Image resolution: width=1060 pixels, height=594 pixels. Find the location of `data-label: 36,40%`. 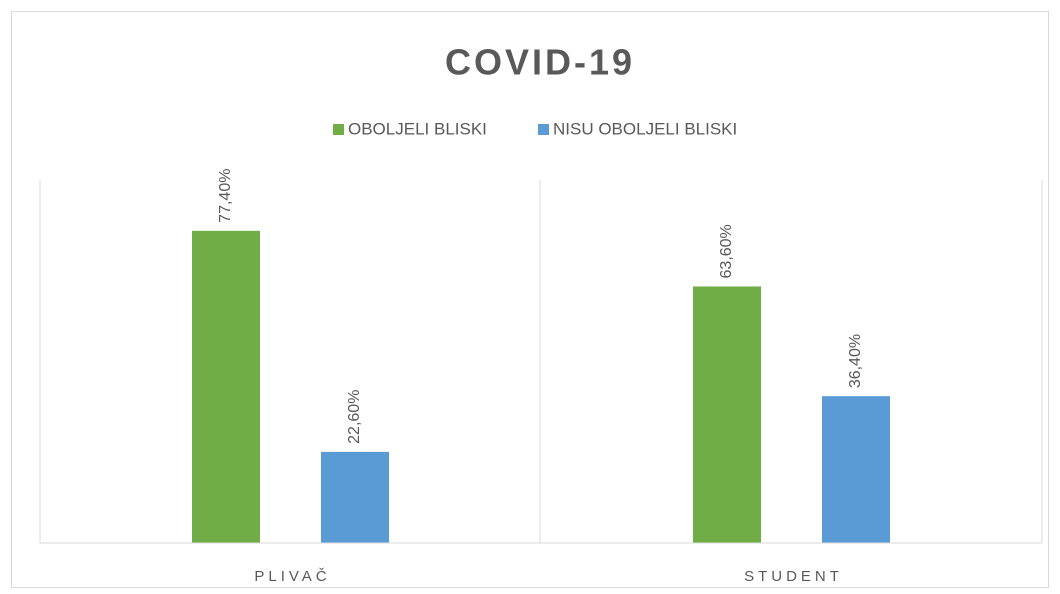

data-label: 36,40% is located at coordinates (855, 361).